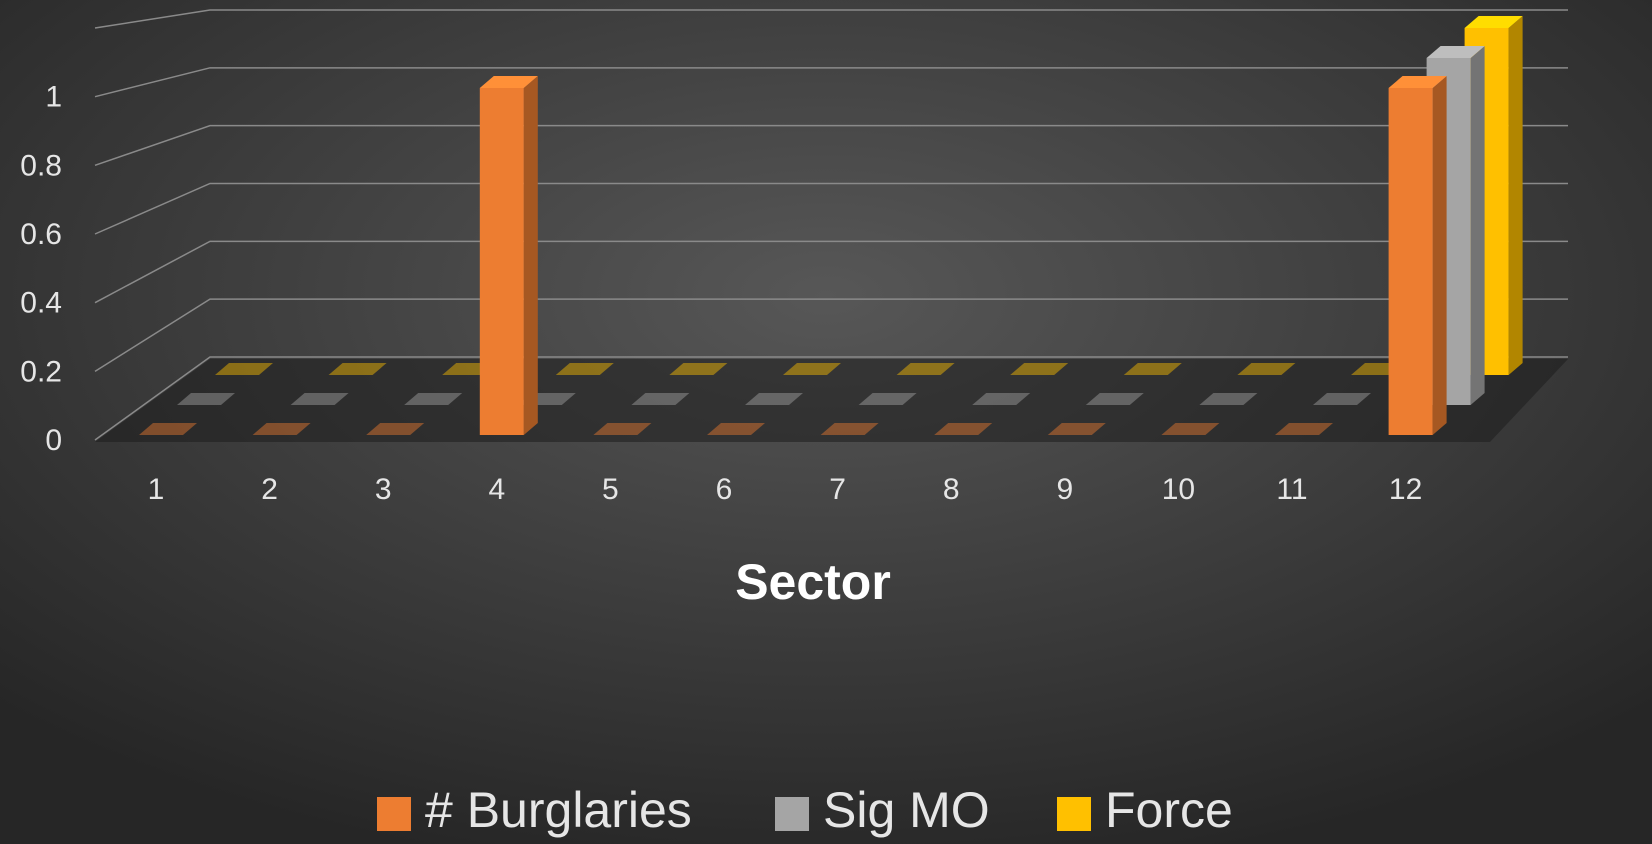  Describe the element at coordinates (724, 489) in the screenshot. I see `x-tick-label: 6` at that location.